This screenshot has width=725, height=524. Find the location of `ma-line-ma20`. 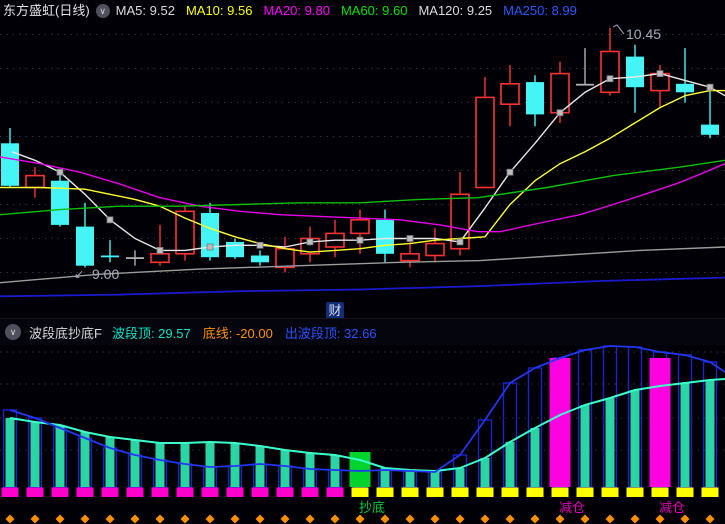

ma-line-ma20 is located at coordinates (362, 194).